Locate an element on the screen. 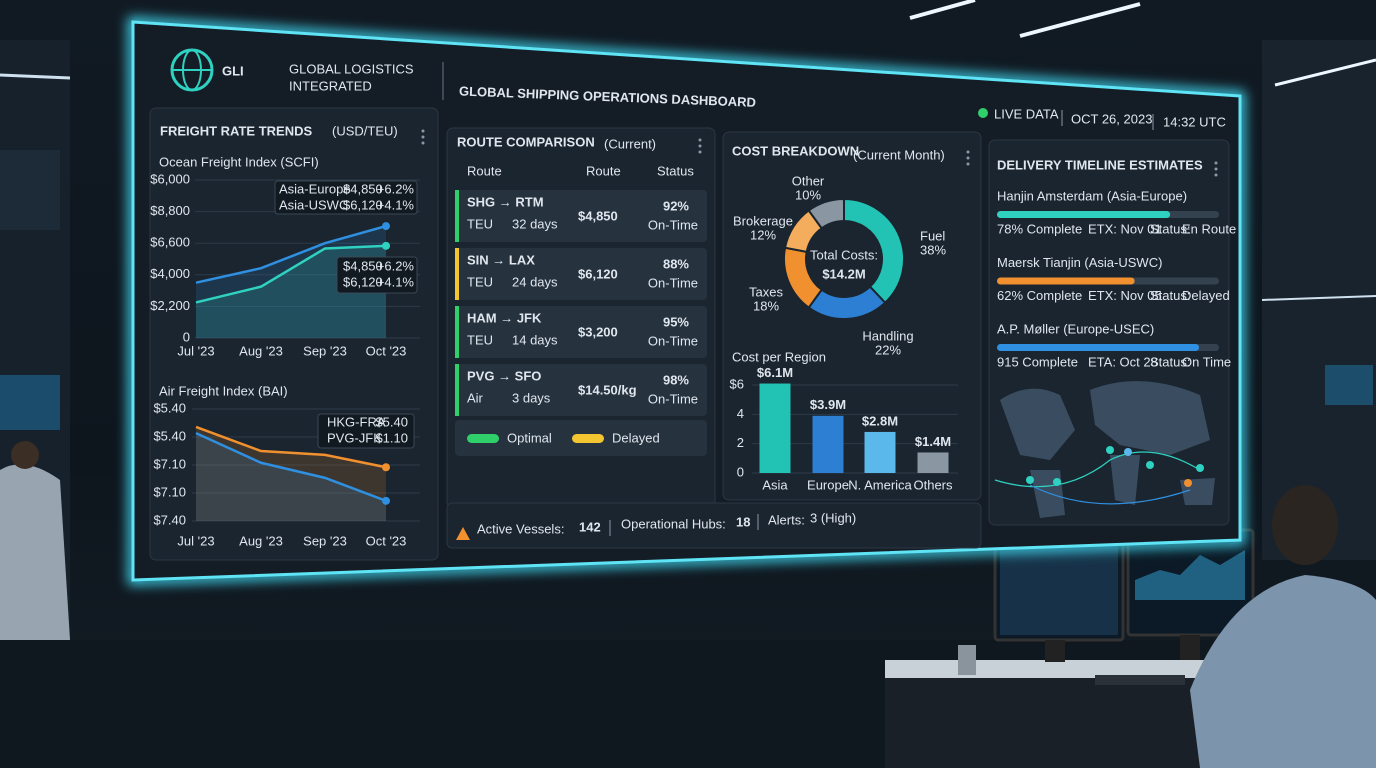 This screenshot has height=768, width=1376. callout-name: Asia-USWC is located at coordinates (313, 204).